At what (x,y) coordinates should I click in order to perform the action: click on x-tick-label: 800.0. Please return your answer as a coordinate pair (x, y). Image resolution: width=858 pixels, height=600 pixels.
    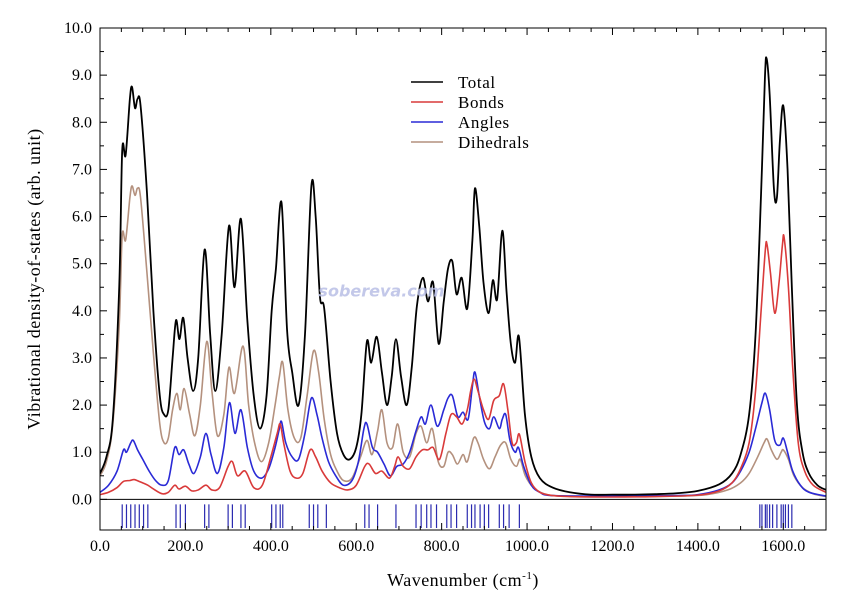
    Looking at the image, I should click on (442, 546).